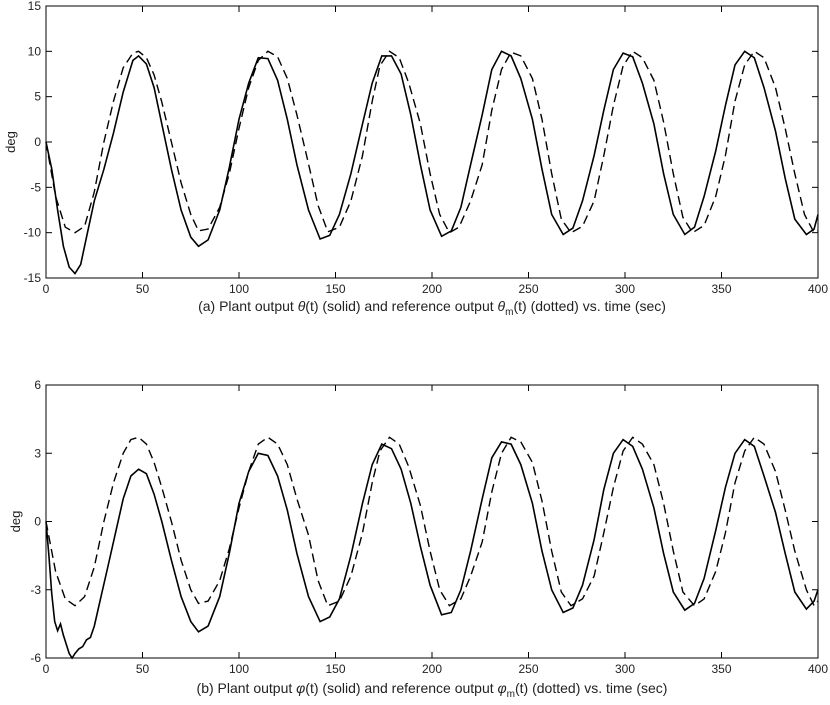 This screenshot has width=830, height=705. I want to click on caption-text: (b) Plant output, so click(247, 688).